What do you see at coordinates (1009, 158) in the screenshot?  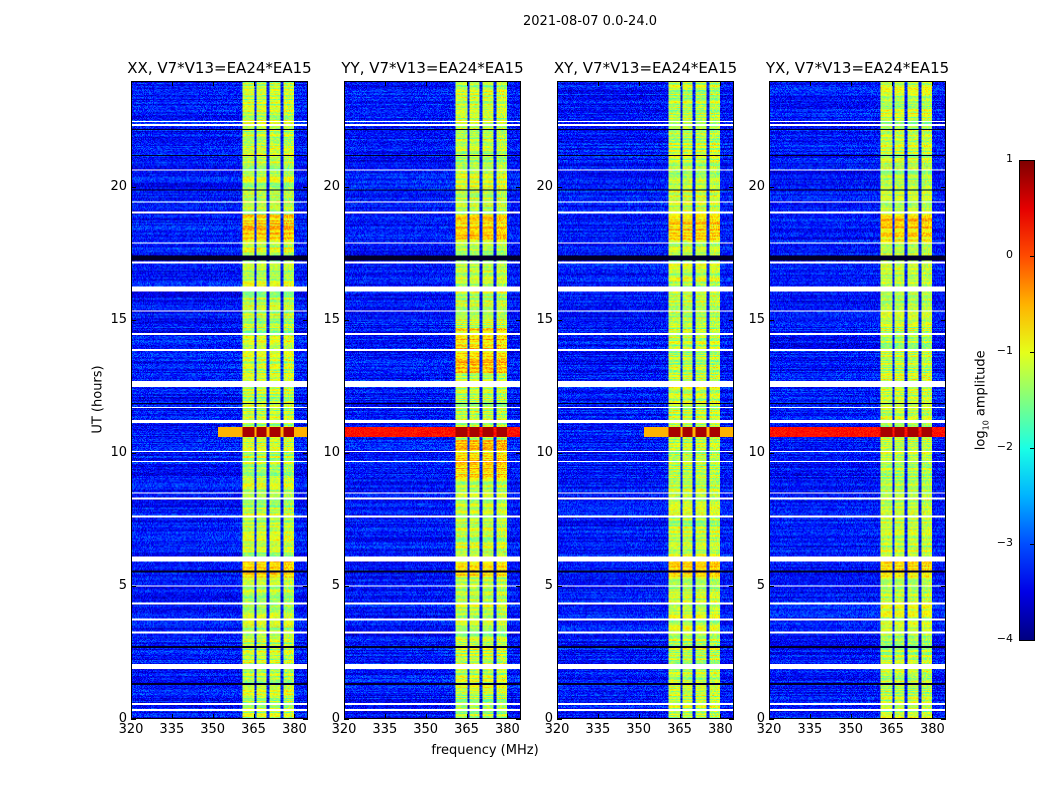 I see `colorbar-tick-label: 1` at bounding box center [1009, 158].